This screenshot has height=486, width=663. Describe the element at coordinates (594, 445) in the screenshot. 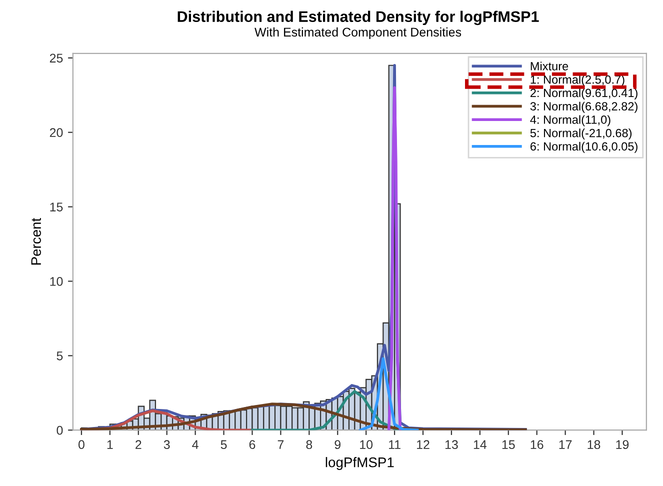

I see `x-tick-label: 18` at that location.